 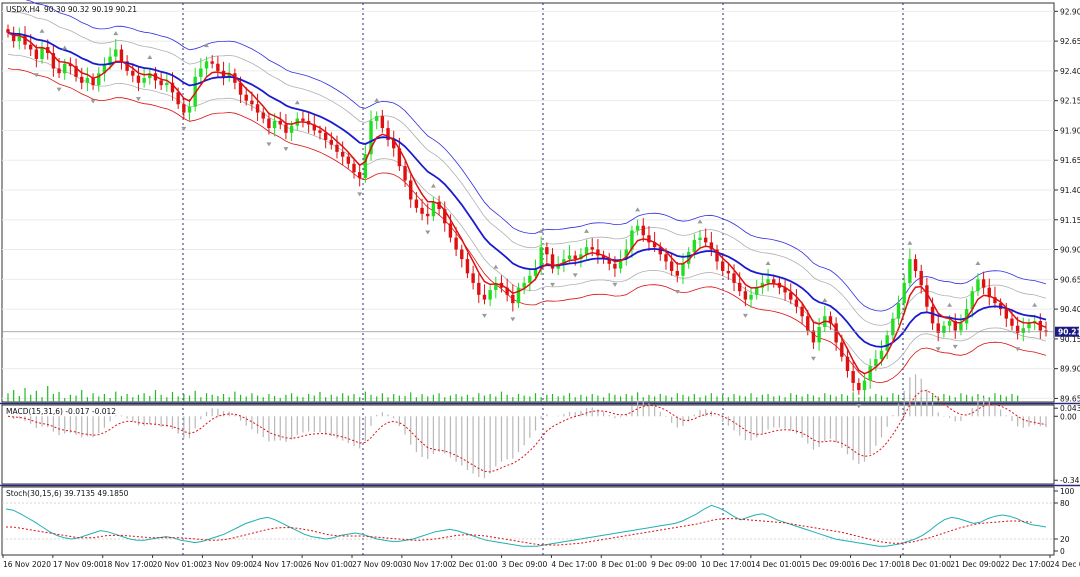 I want to click on stoch-y-tick-label: 0, so click(x=1062, y=551).